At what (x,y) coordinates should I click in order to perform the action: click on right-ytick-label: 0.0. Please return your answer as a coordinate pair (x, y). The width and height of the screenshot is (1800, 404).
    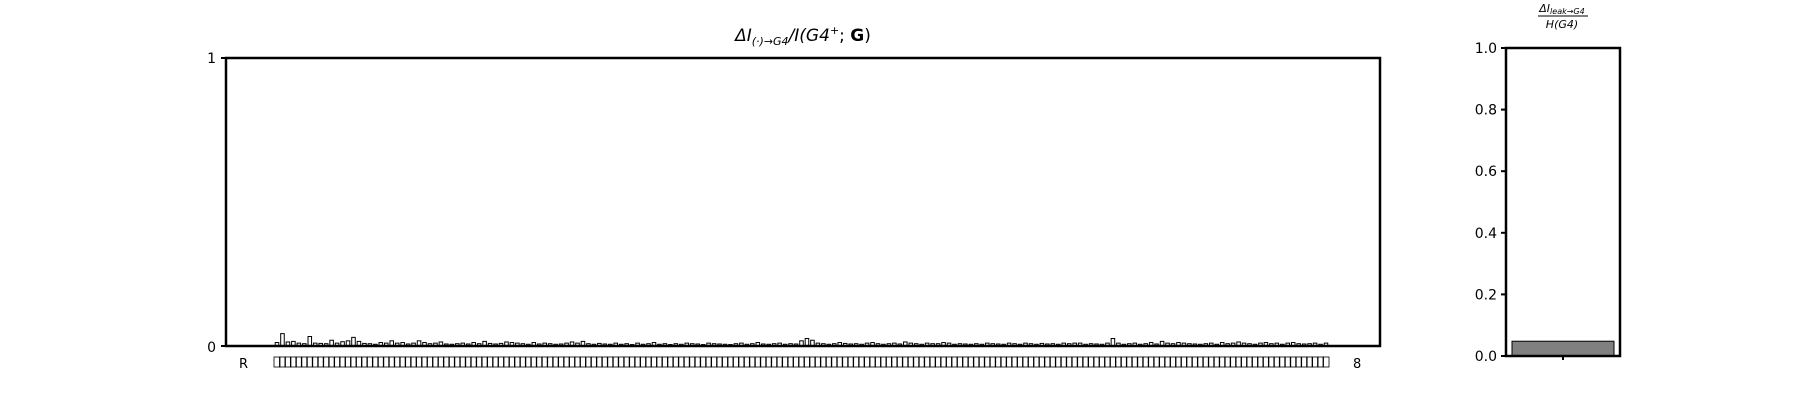
    Looking at the image, I should click on (1486, 357).